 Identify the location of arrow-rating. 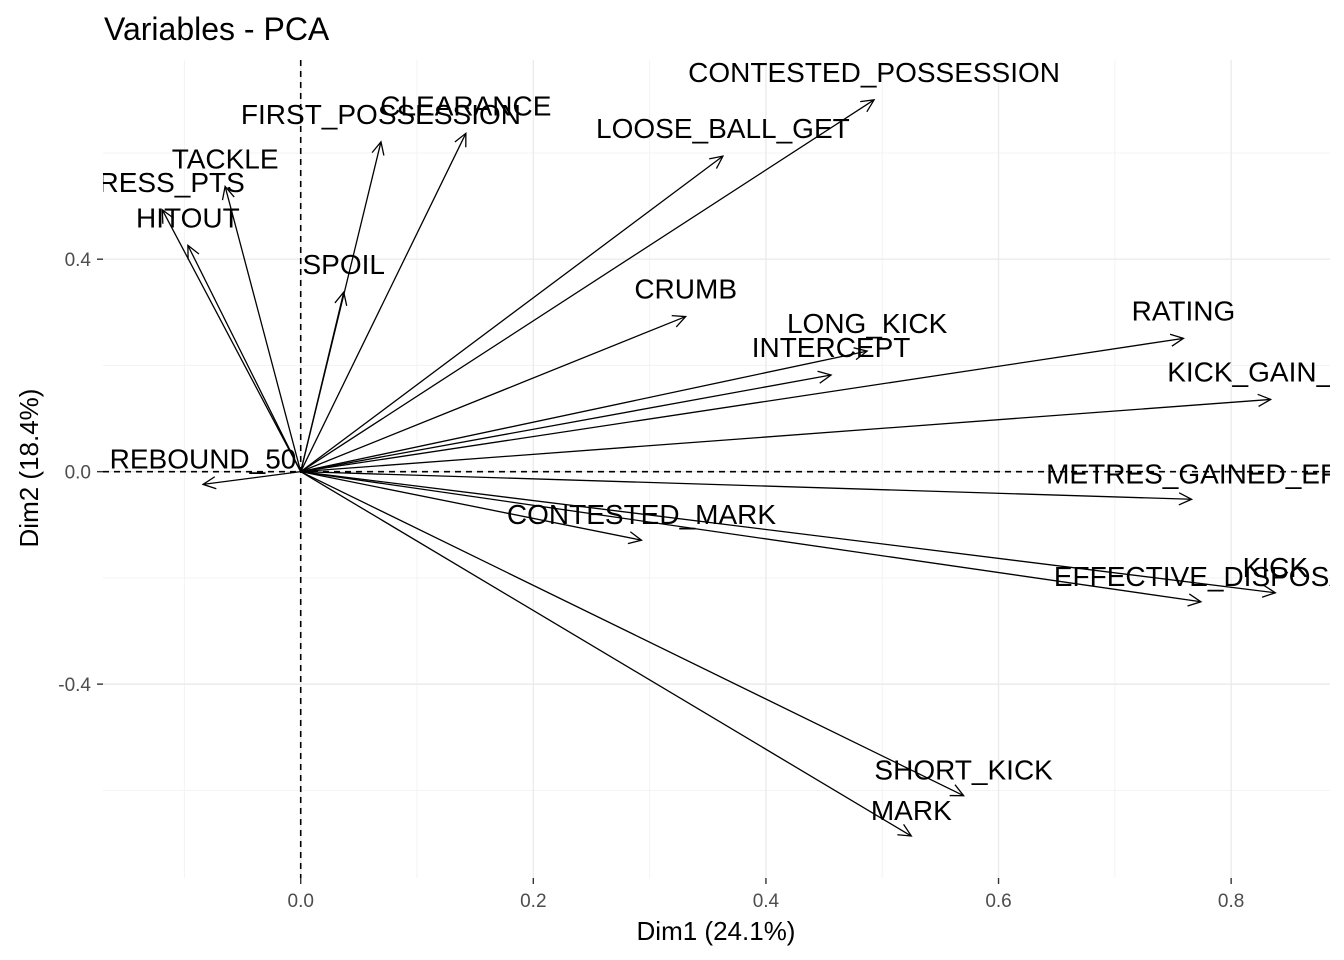
(742, 405).